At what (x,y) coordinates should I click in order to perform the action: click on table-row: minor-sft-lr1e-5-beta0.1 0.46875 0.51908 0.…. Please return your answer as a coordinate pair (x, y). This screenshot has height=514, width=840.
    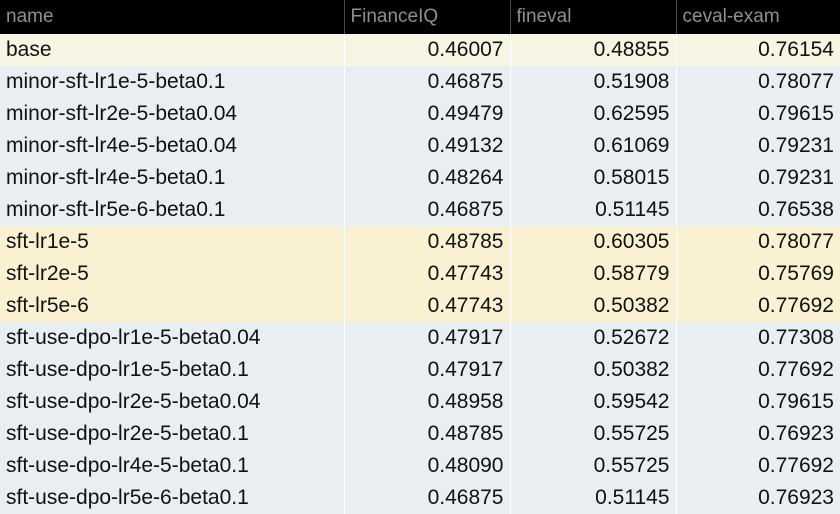
    Looking at the image, I should click on (420, 82).